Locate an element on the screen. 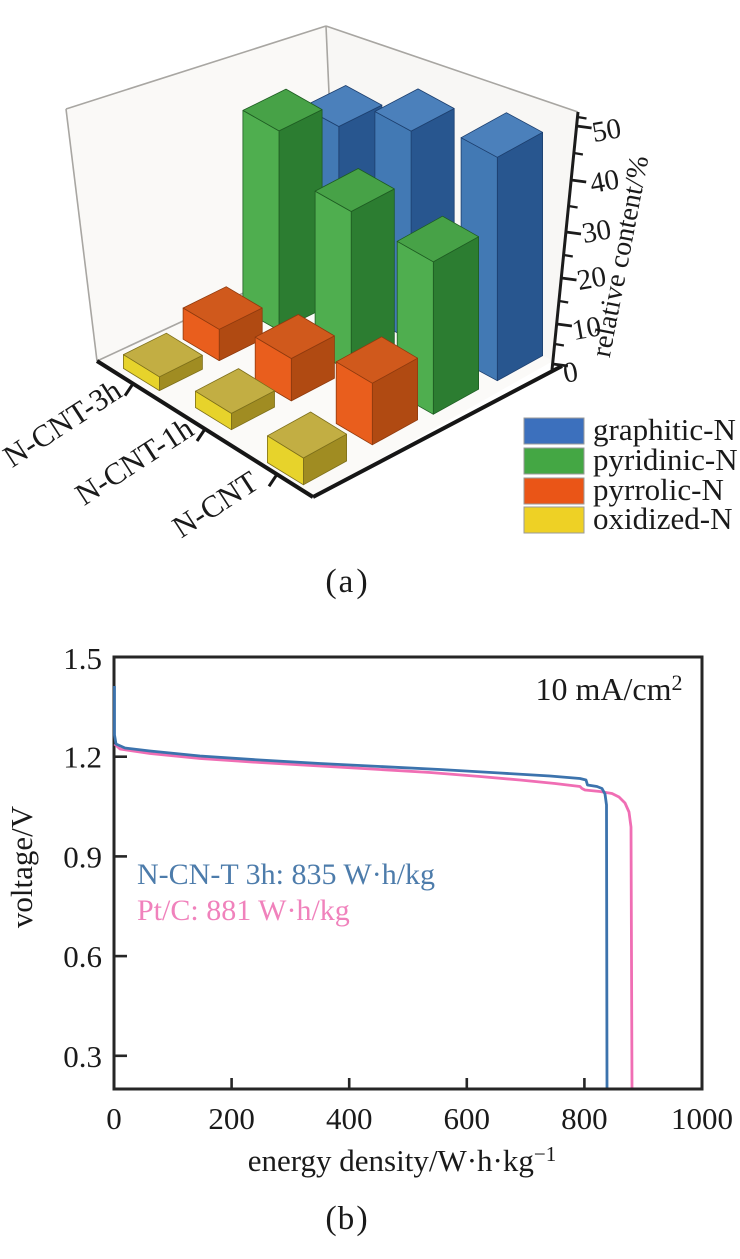 This screenshot has height=1259, width=740. svg-text: 1.5 is located at coordinates (82, 658).